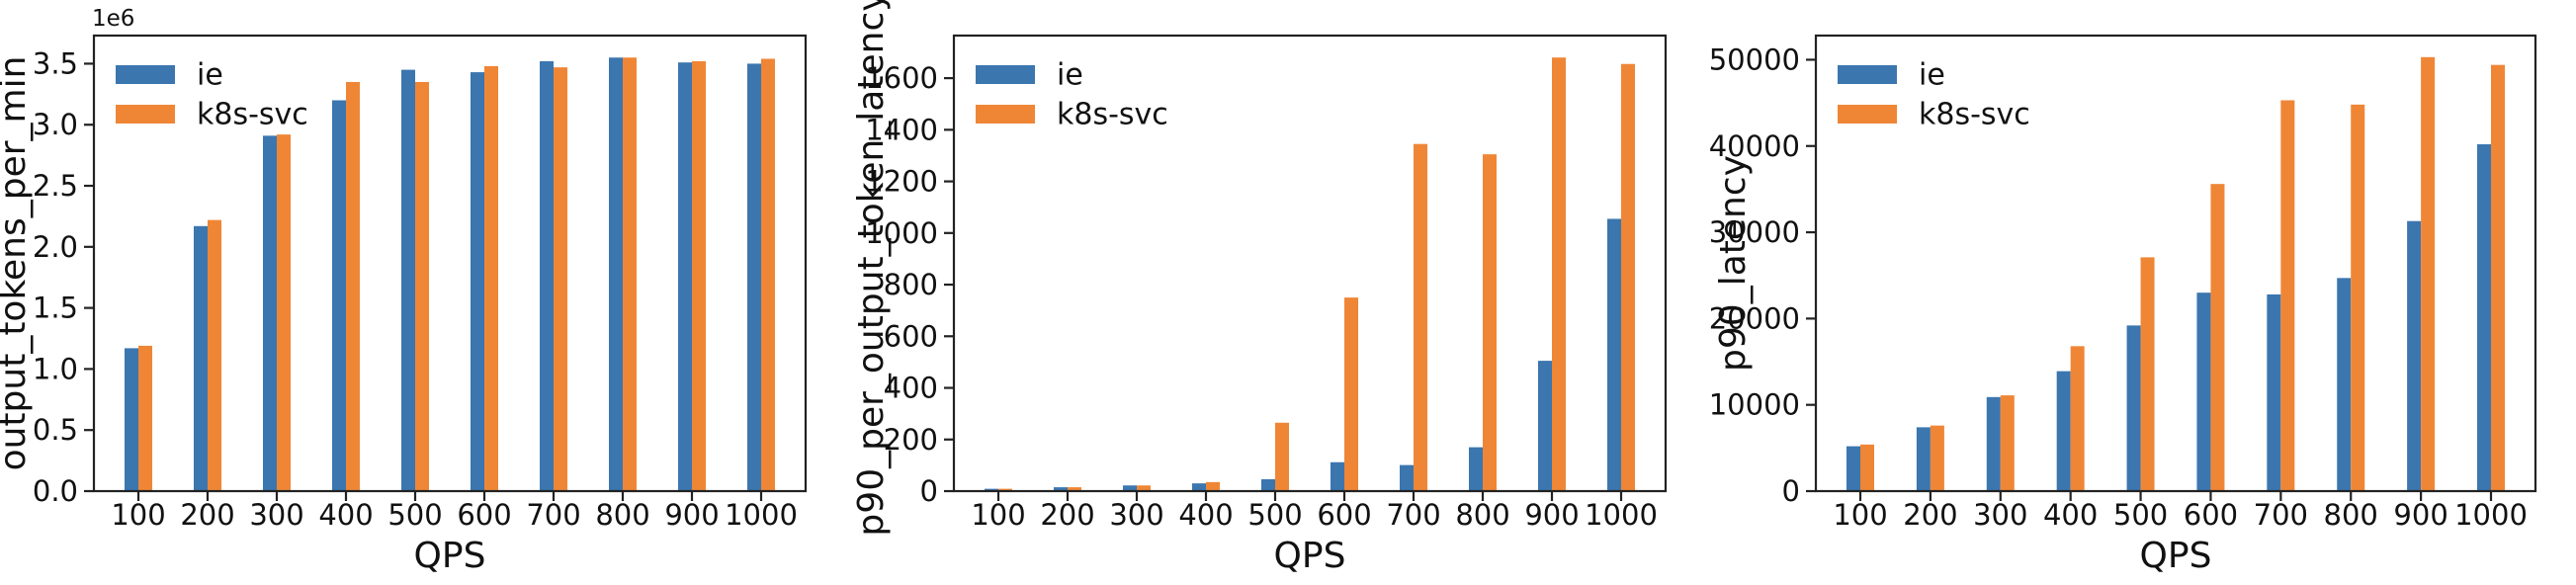  Describe the element at coordinates (901, 233) in the screenshot. I see `y-tick-label: 1000` at that location.